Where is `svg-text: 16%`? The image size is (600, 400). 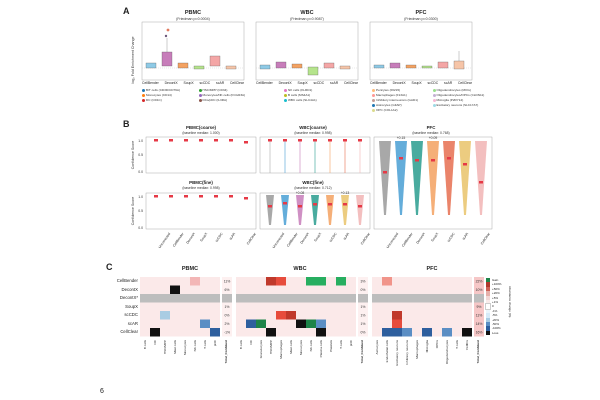
svg-text: 16% is located at coordinates (479, 333).